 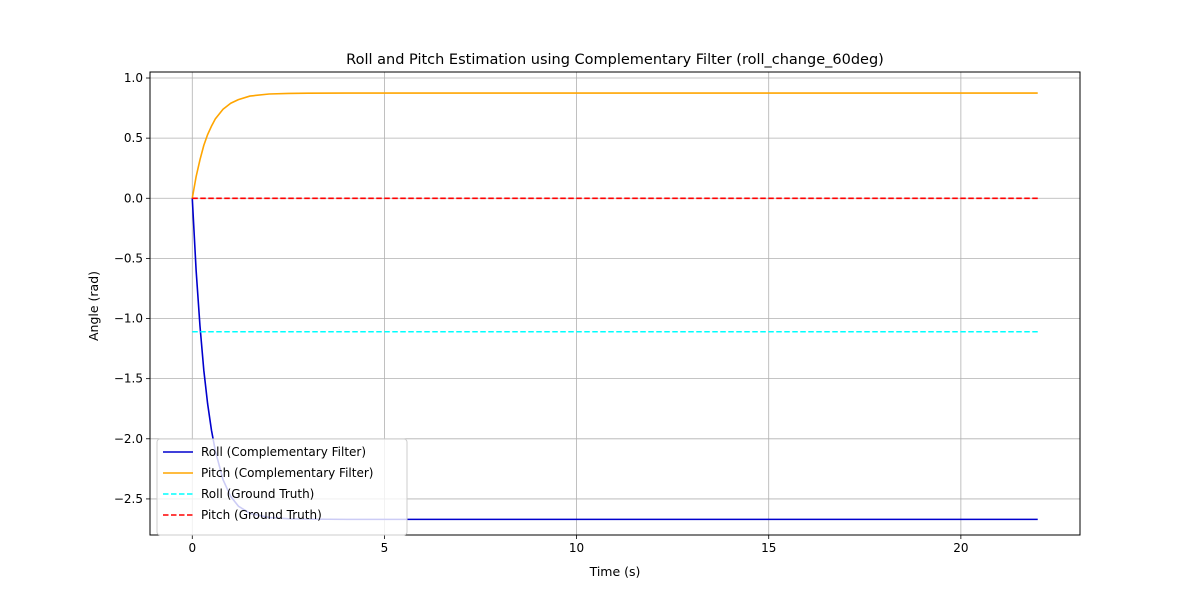 What do you see at coordinates (960, 548) in the screenshot?
I see `x-tick-label: 20` at bounding box center [960, 548].